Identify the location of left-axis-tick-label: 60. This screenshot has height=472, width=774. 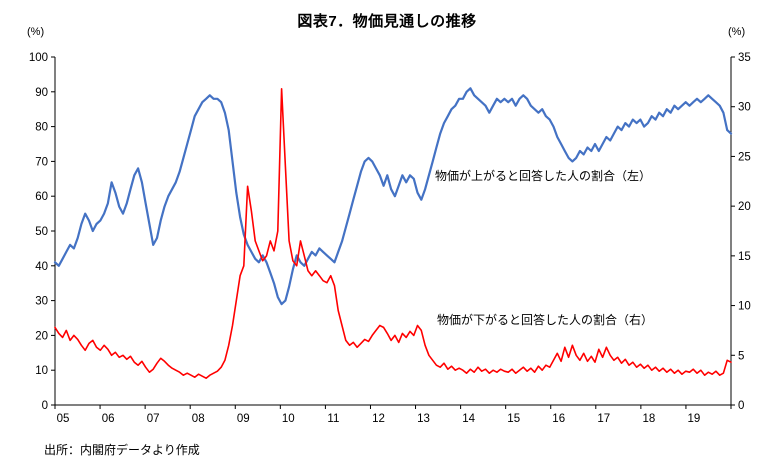
(41, 197).